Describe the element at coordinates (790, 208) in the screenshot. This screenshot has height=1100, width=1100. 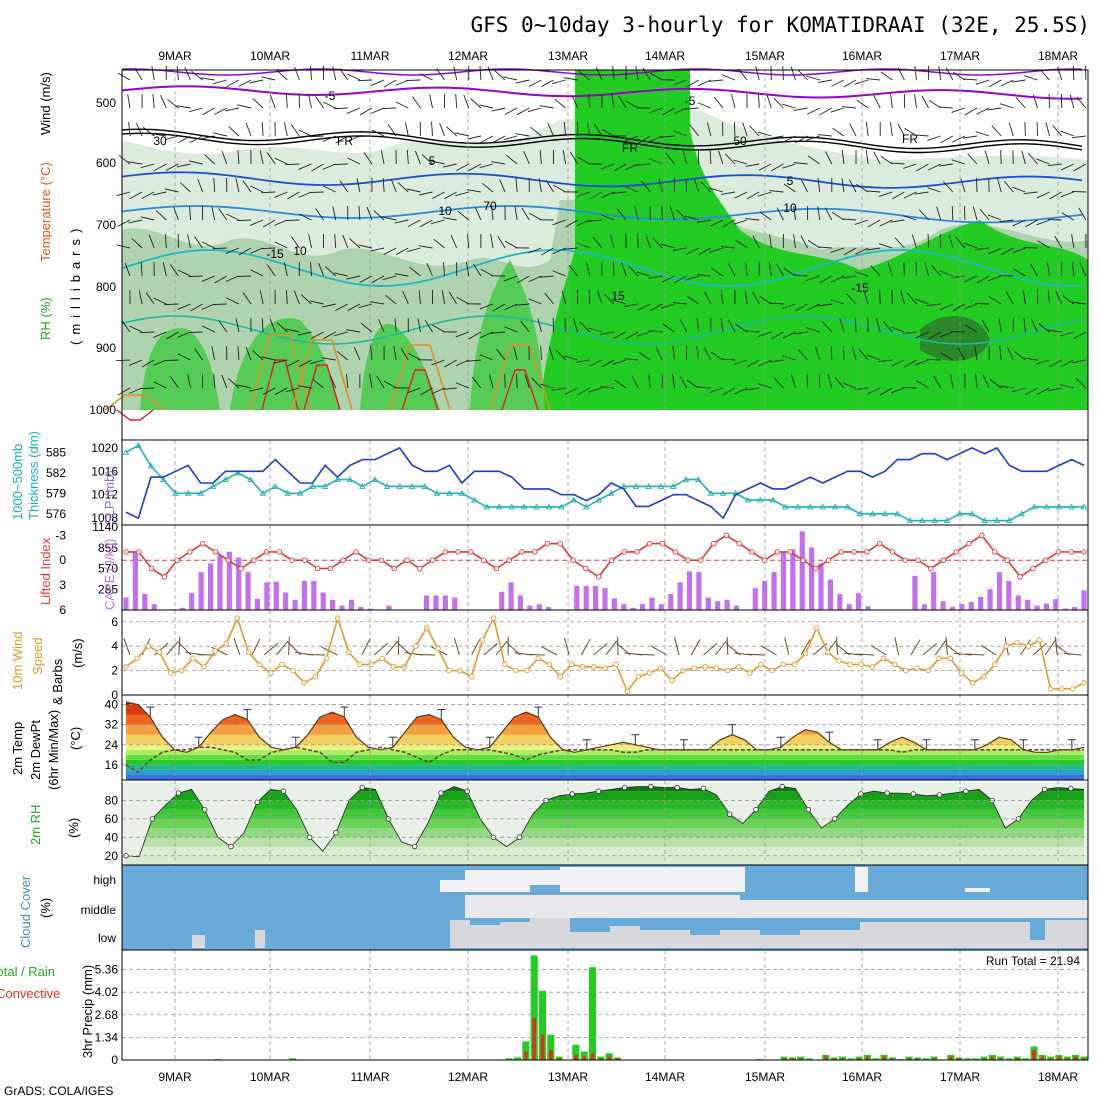
I see `contour-label: 10` at that location.